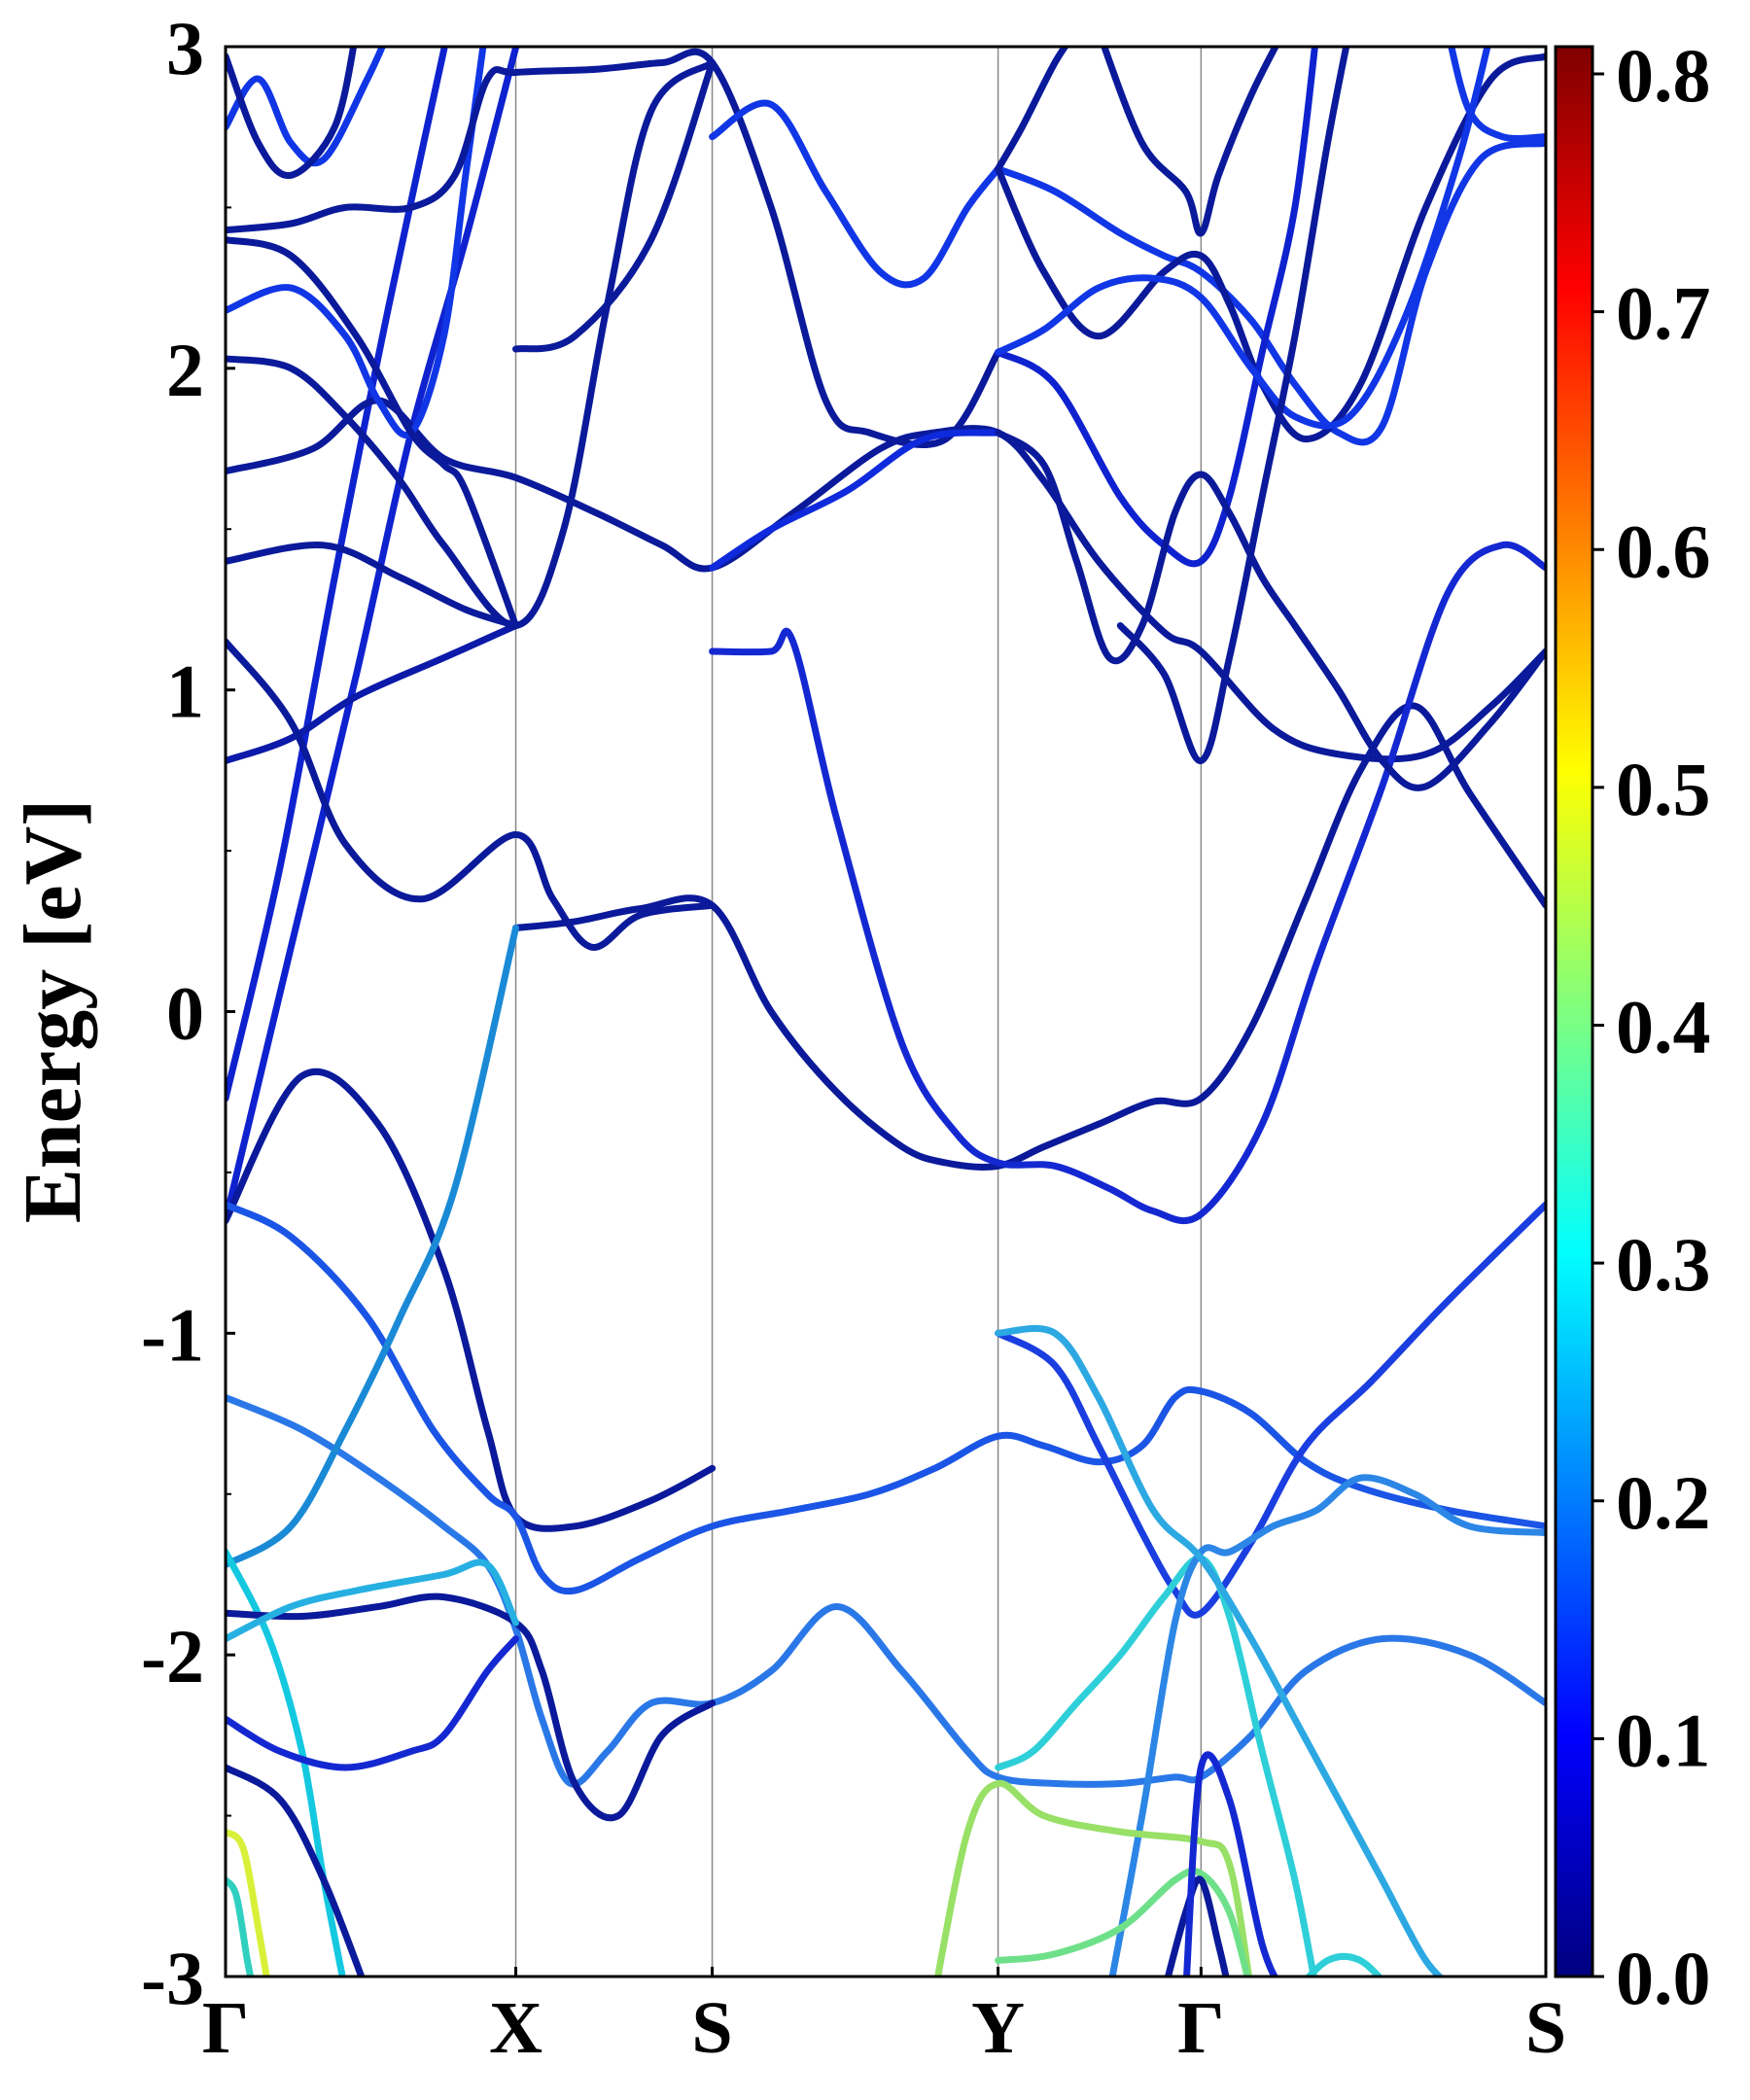 The width and height of the screenshot is (1750, 2100). I want to click on colorbar-tick-label: 0.2, so click(1663, 1502).